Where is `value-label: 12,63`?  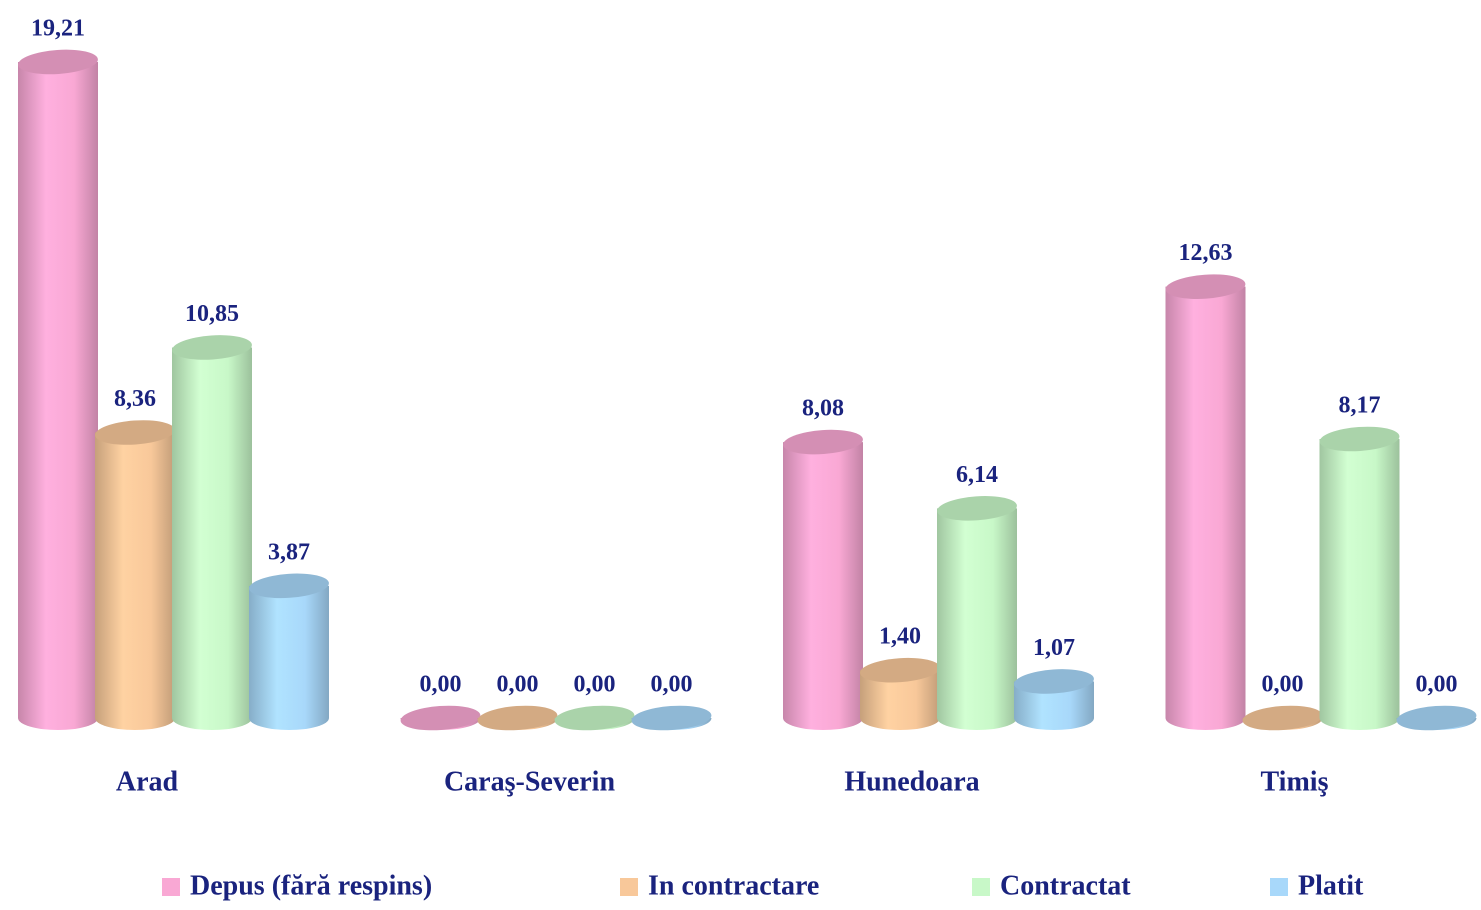 value-label: 12,63 is located at coordinates (1206, 253).